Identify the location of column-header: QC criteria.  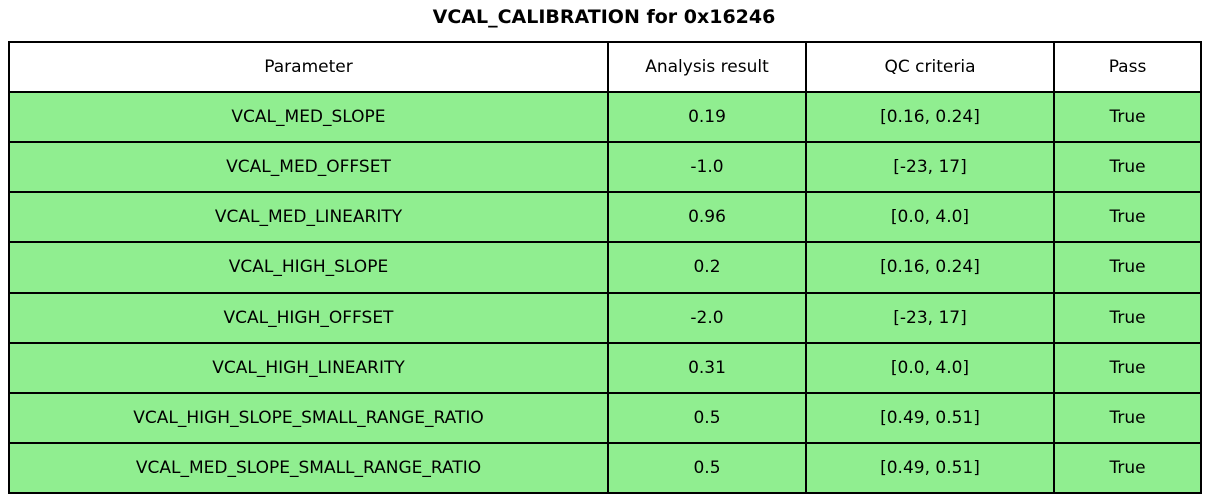
(930, 67).